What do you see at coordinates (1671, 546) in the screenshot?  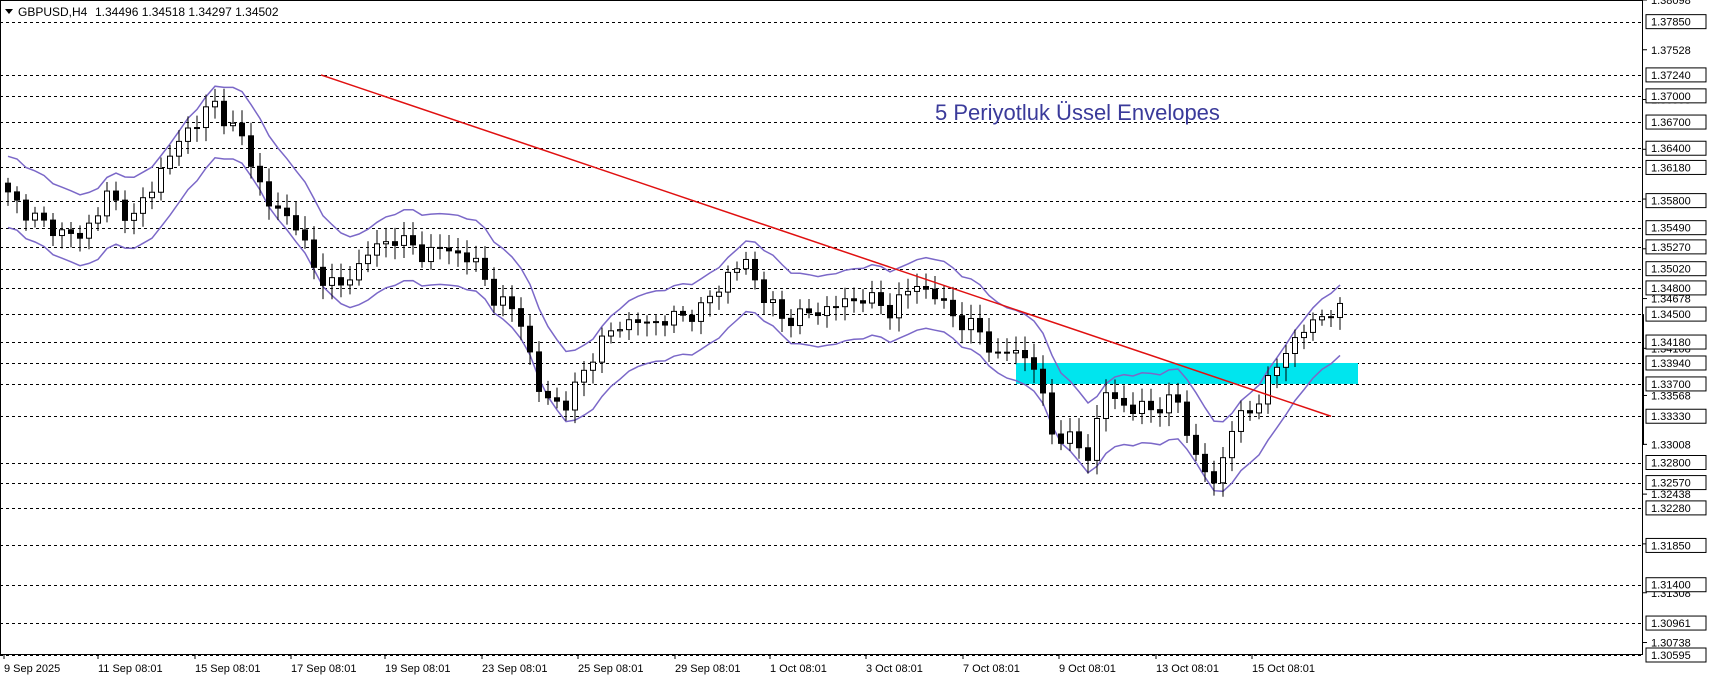 I see `price-level-label: 1.31850` at bounding box center [1671, 546].